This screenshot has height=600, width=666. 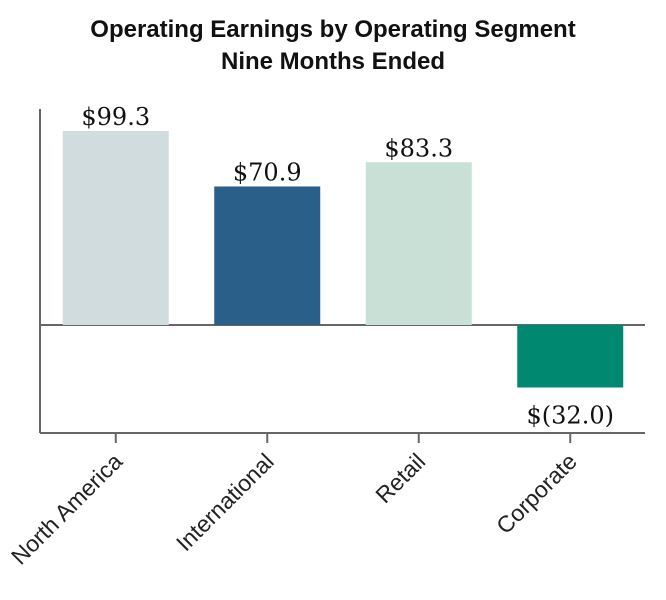 I want to click on category-label-north-america: North America, so click(x=67, y=509).